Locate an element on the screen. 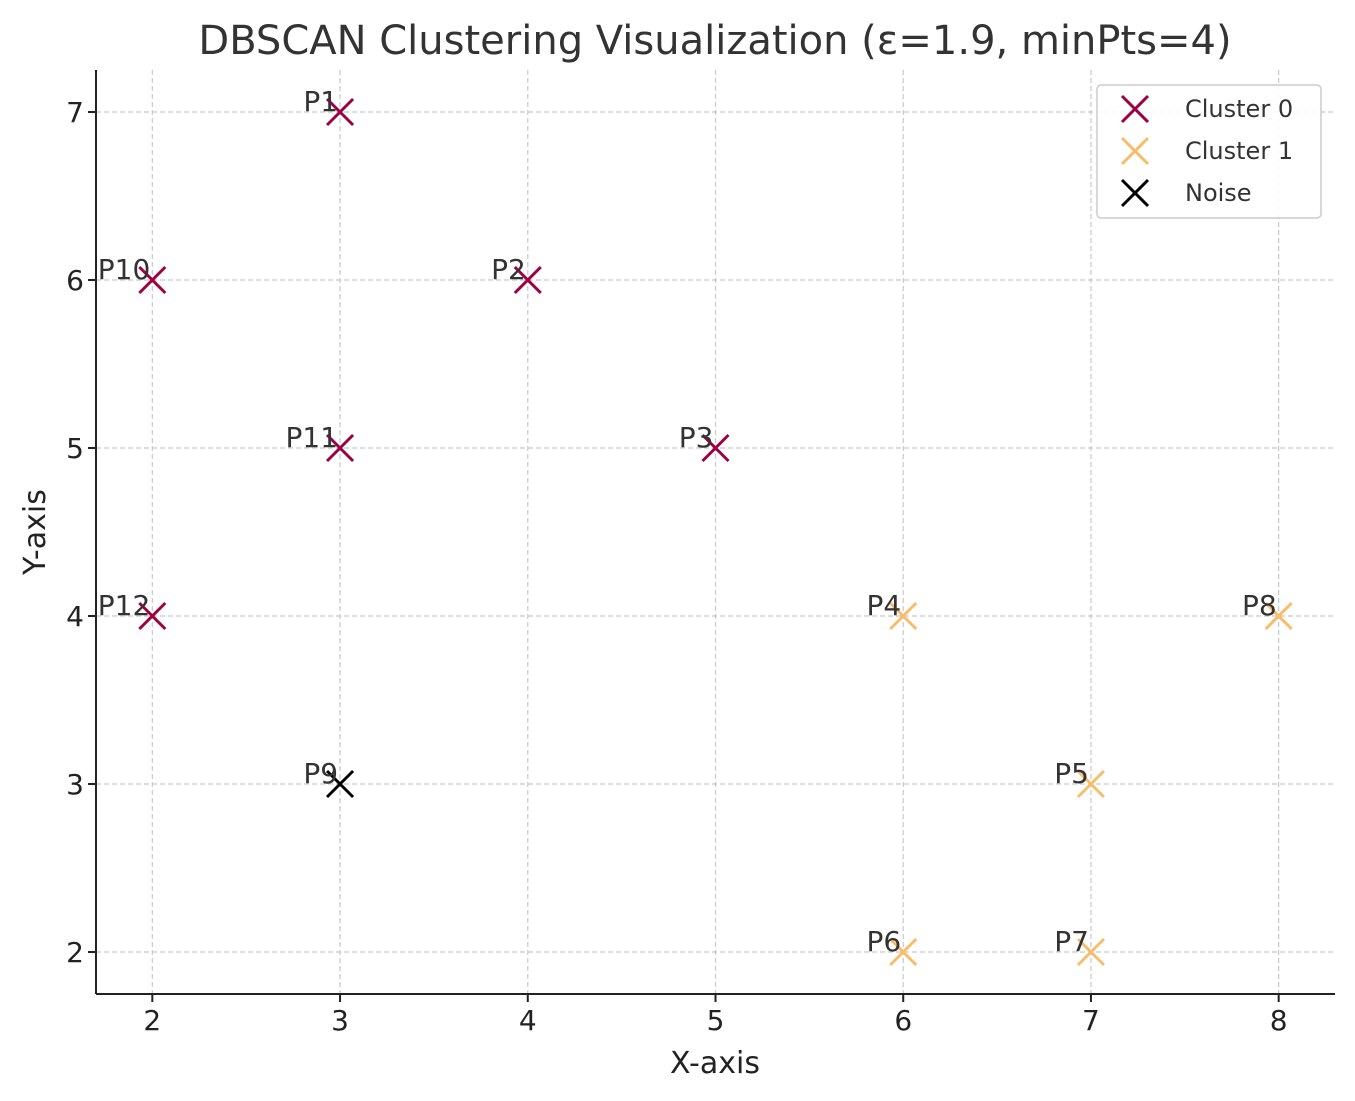  y-axis-ticks: 2 3 4 5 6 7 is located at coordinates (81, 532).